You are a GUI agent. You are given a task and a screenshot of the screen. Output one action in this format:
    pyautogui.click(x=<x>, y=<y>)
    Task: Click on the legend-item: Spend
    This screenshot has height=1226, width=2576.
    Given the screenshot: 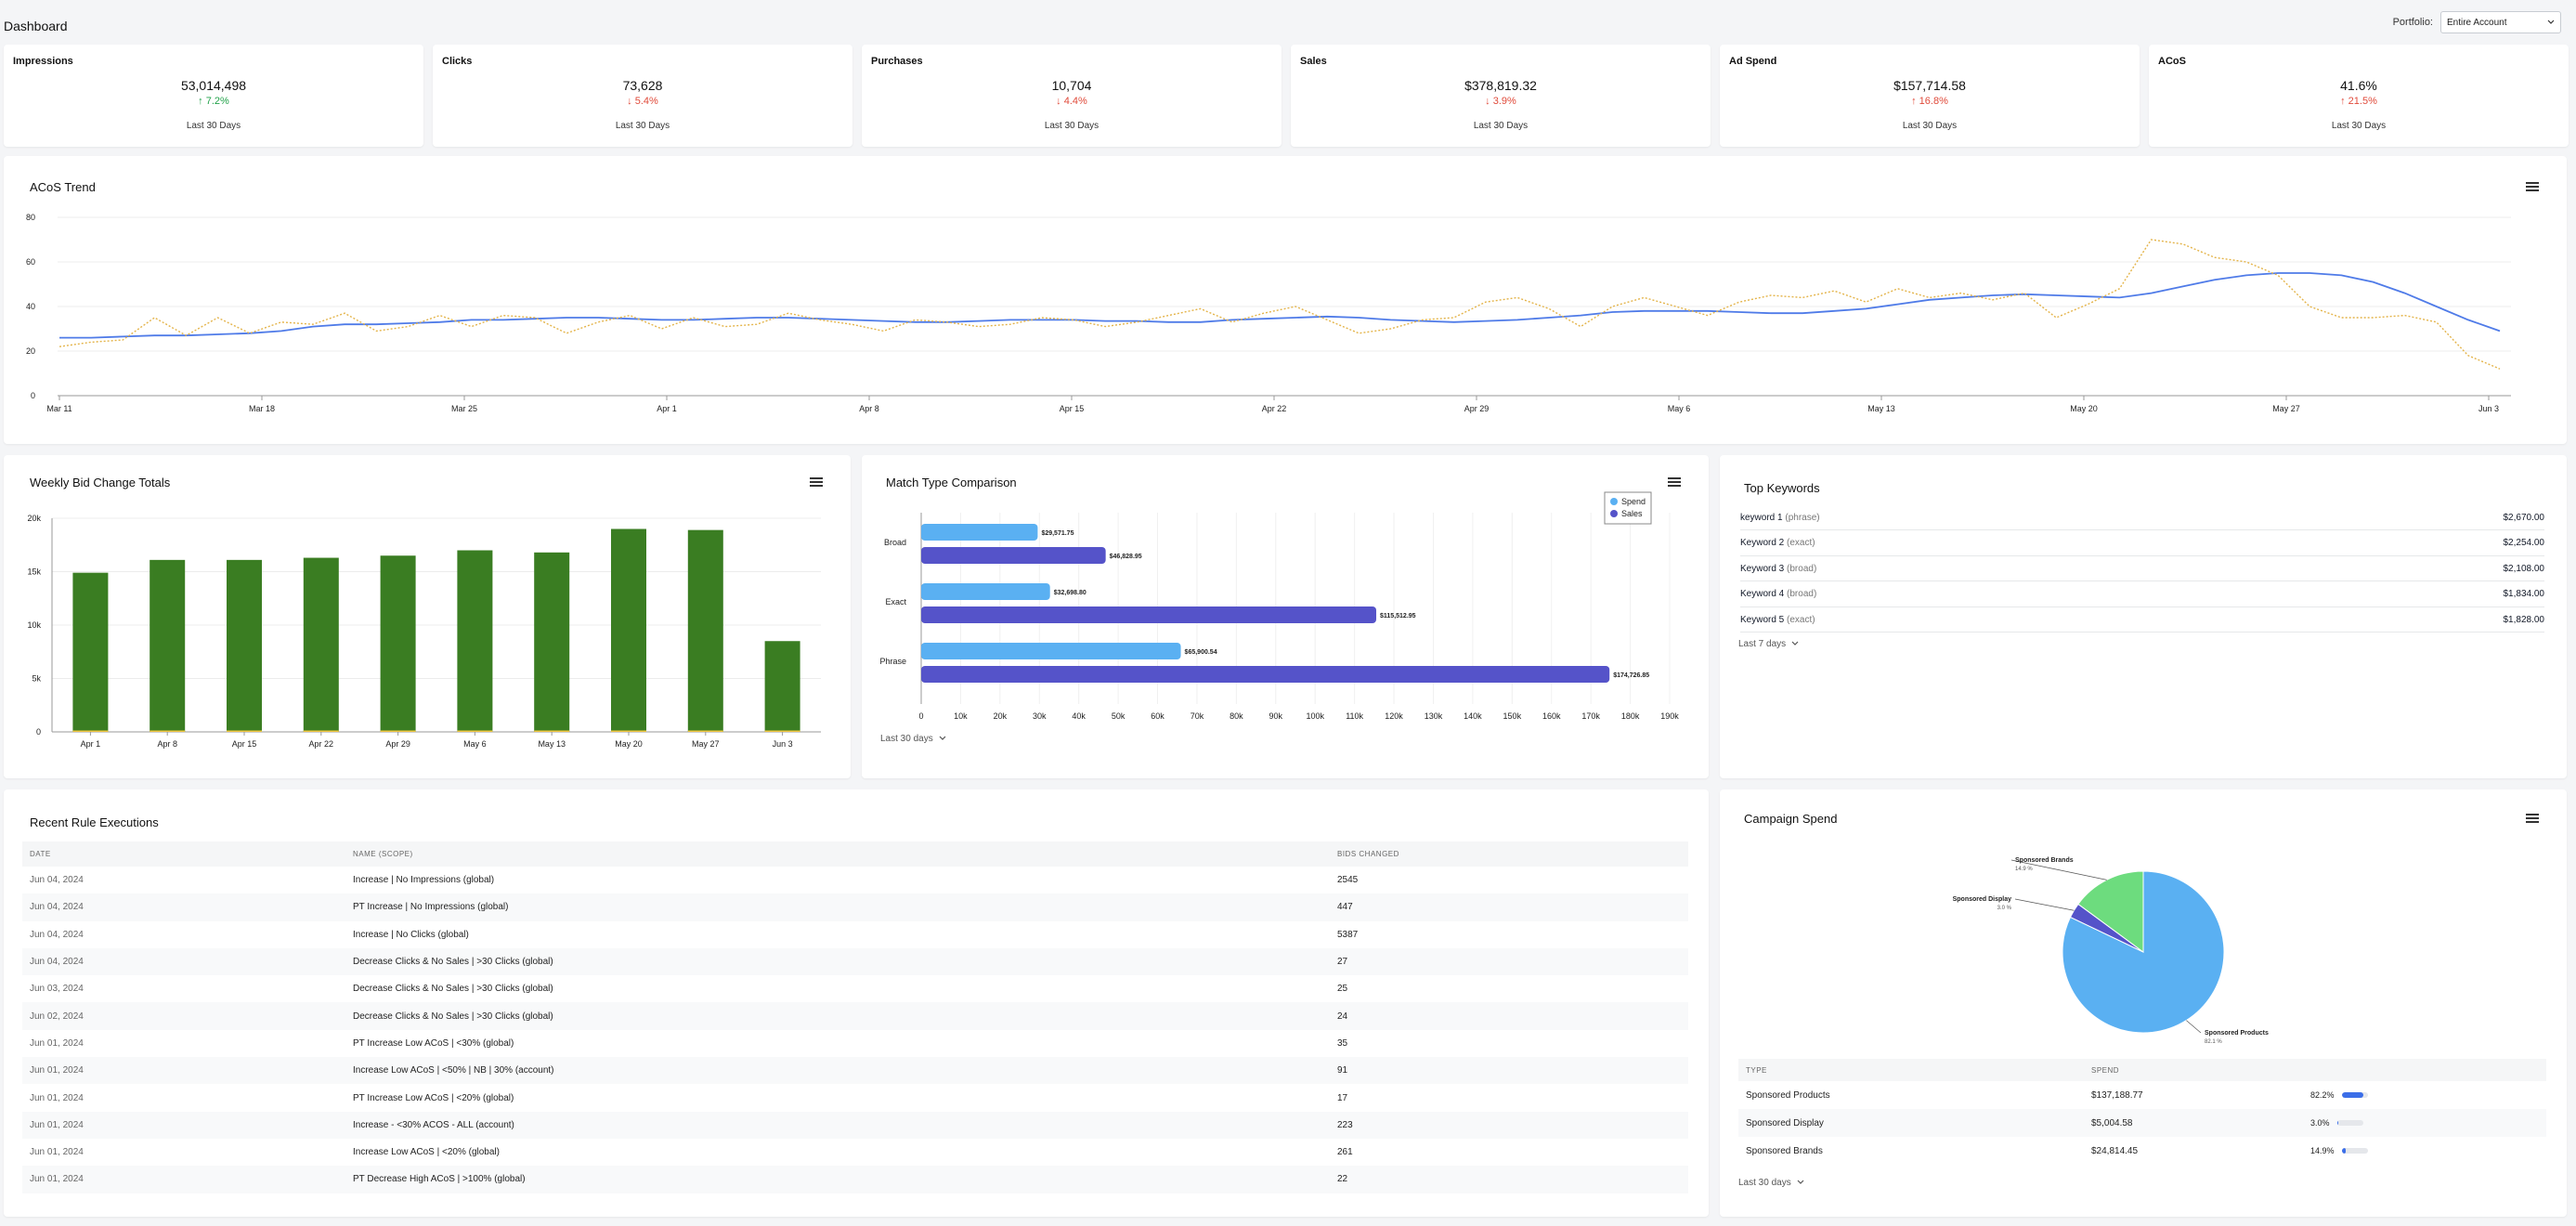 What is the action you would take?
    pyautogui.click(x=1634, y=501)
    